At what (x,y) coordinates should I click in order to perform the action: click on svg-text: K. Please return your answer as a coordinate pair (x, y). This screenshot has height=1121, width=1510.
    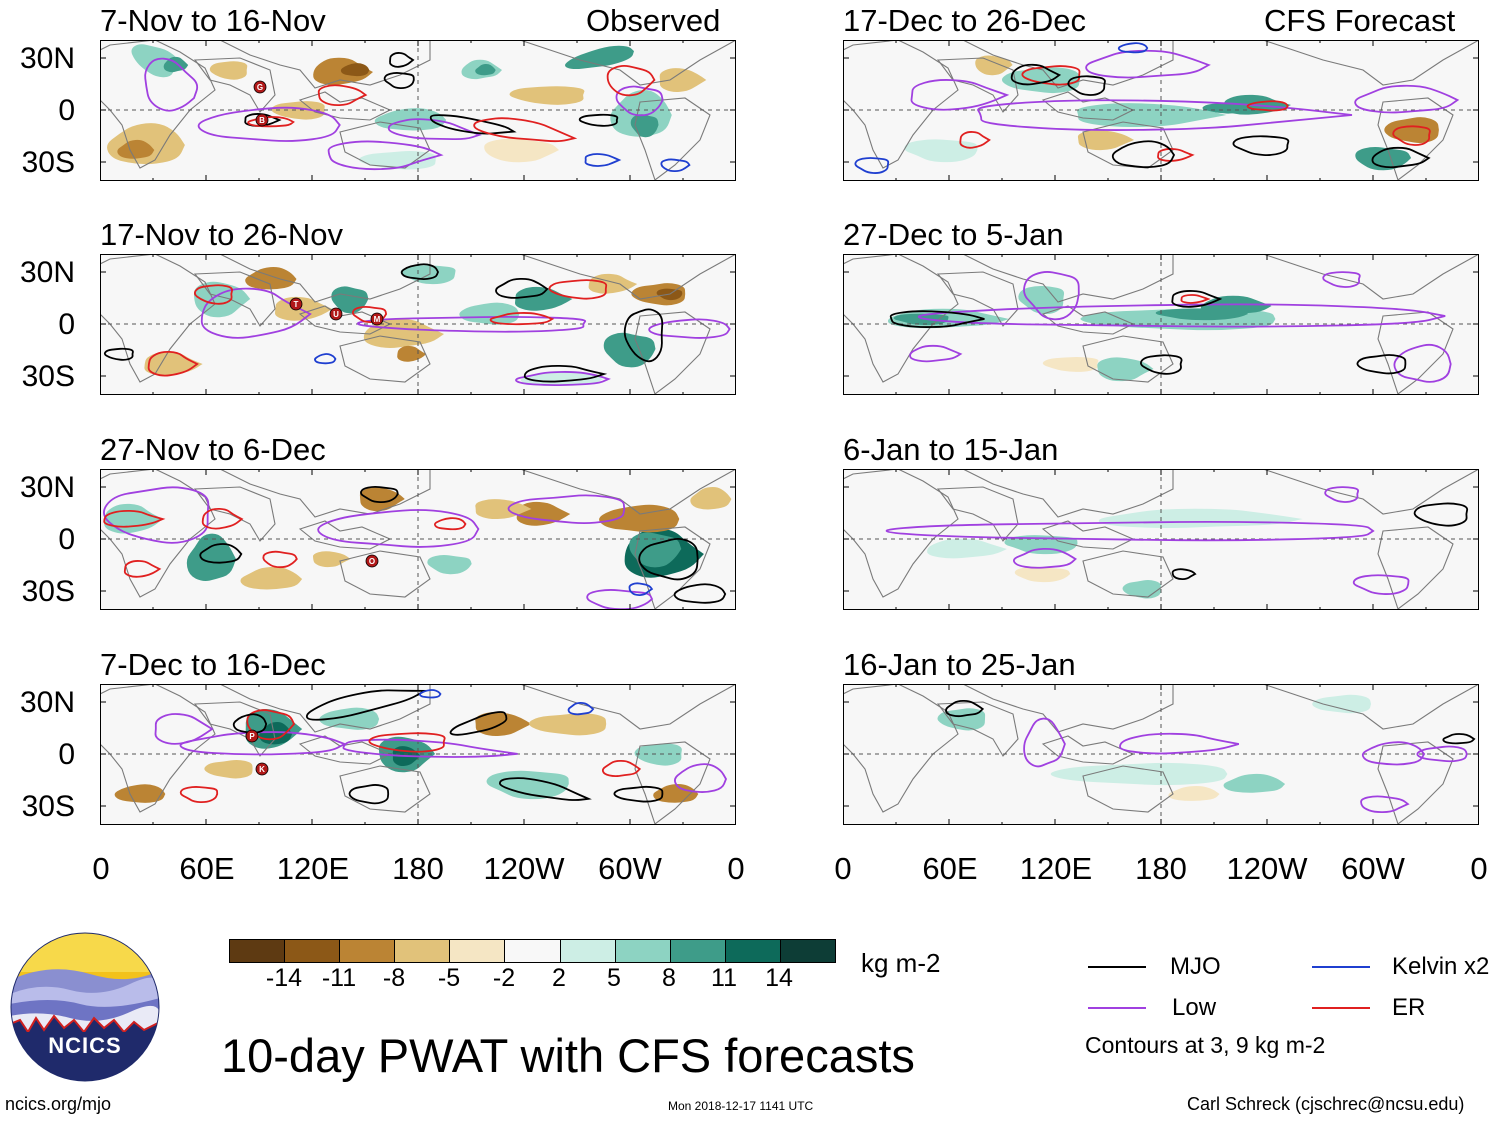
    Looking at the image, I should click on (262, 769).